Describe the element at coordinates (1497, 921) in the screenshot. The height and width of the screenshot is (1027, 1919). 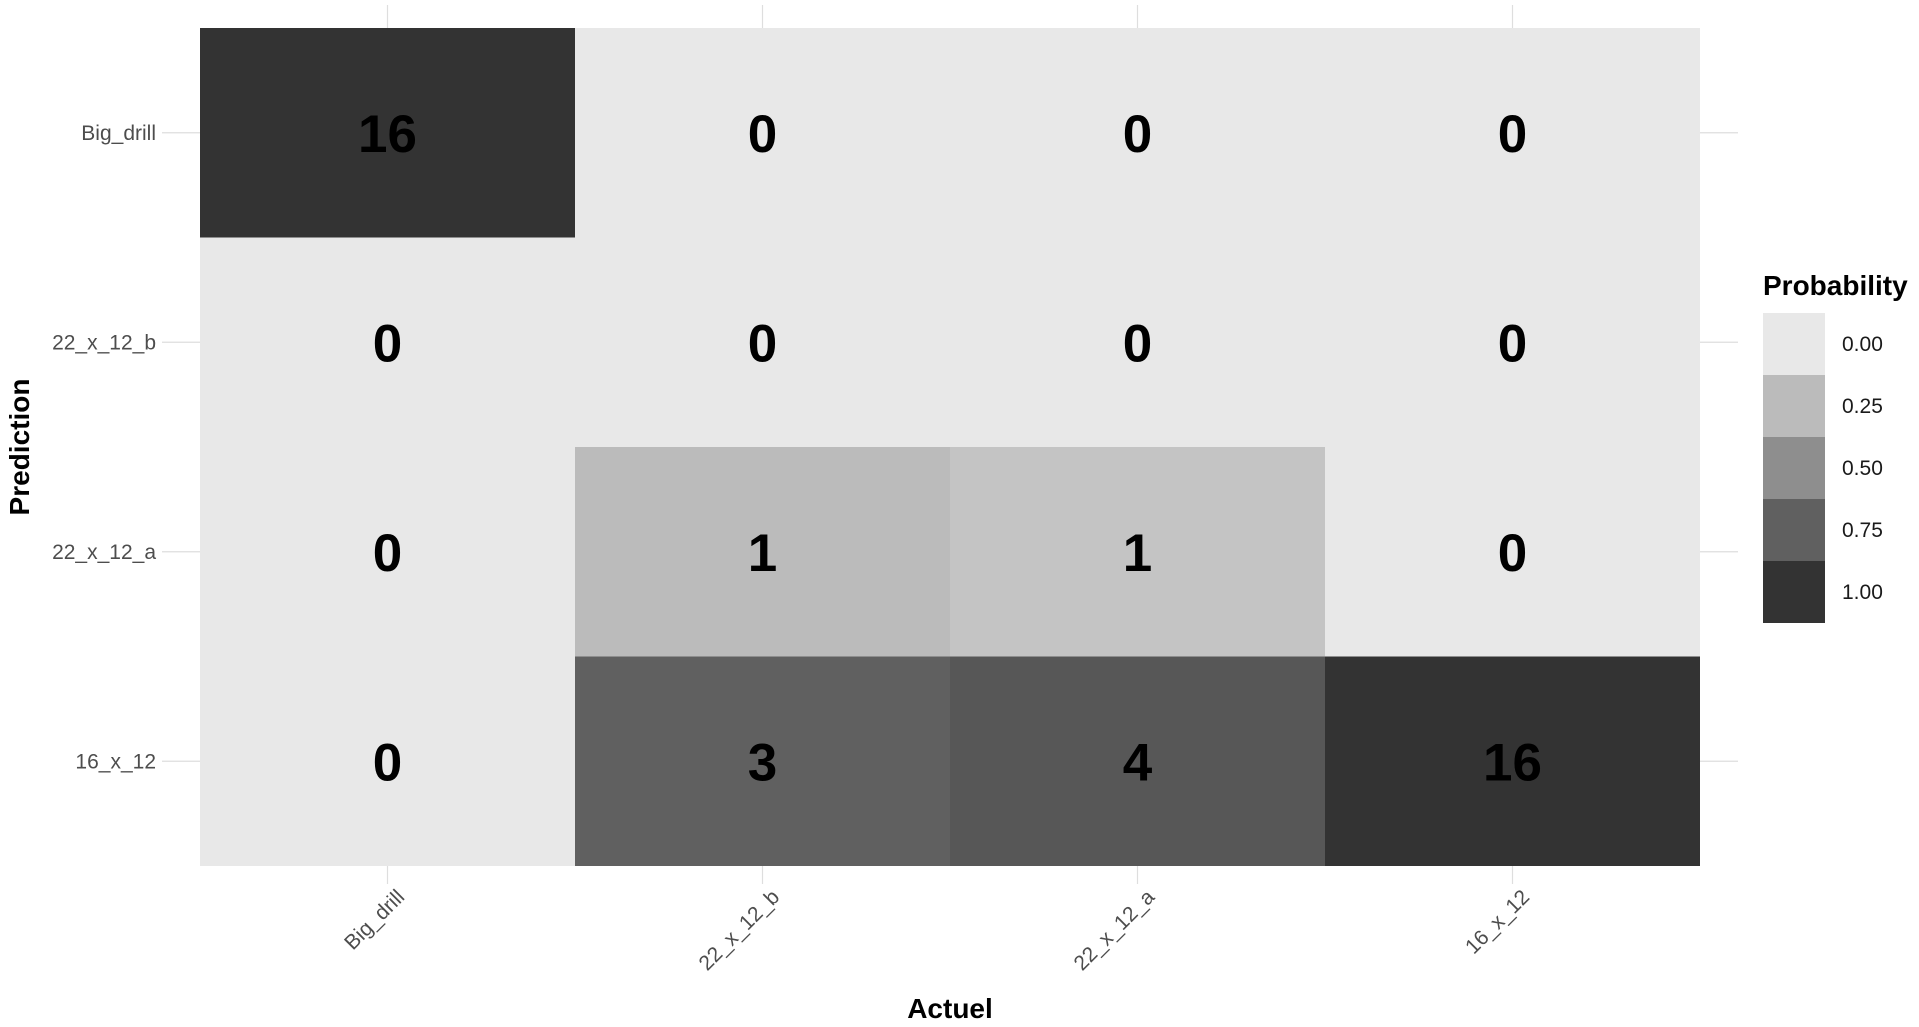
I see `x-tick-label: 16_x_12` at that location.